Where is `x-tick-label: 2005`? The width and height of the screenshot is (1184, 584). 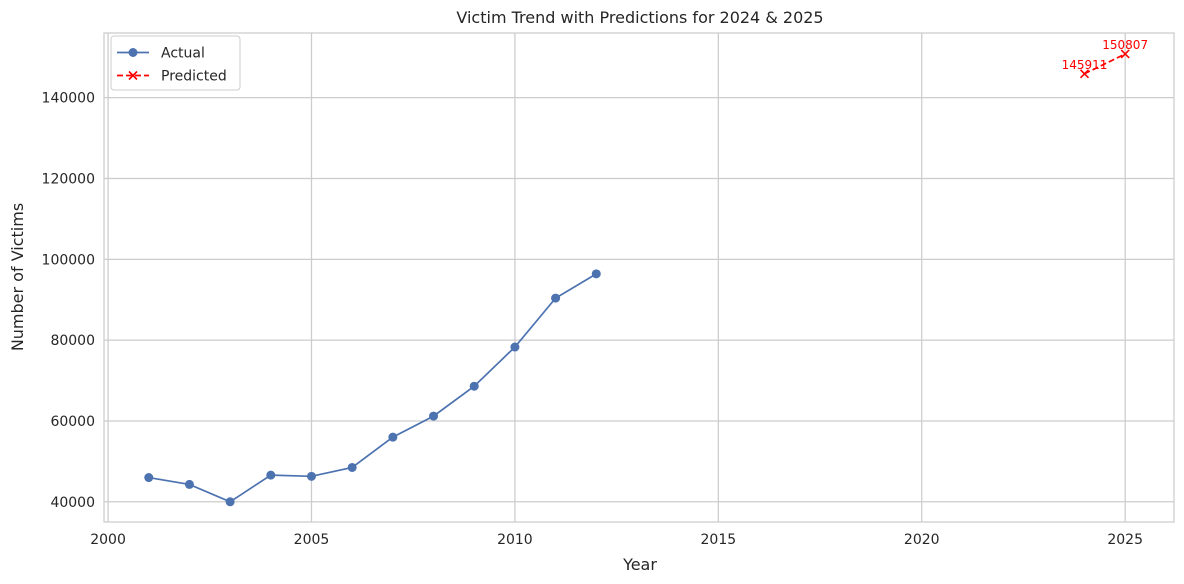 x-tick-label: 2005 is located at coordinates (312, 540).